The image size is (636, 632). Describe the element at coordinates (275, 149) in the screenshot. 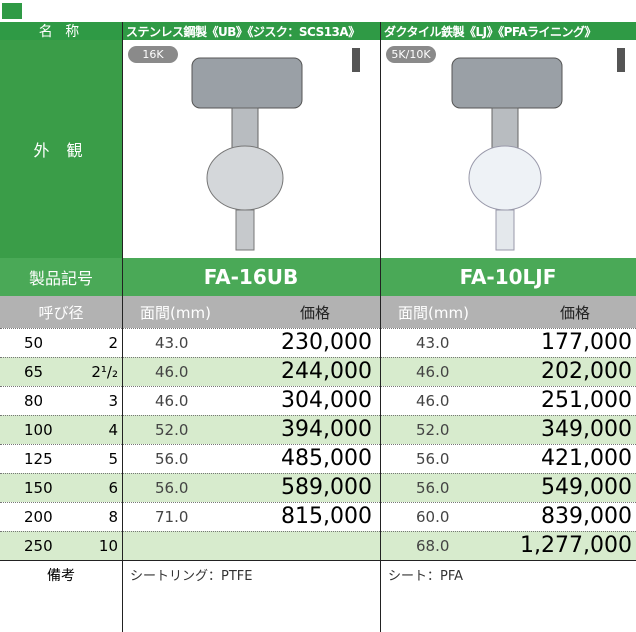

I see `valve-ub` at that location.